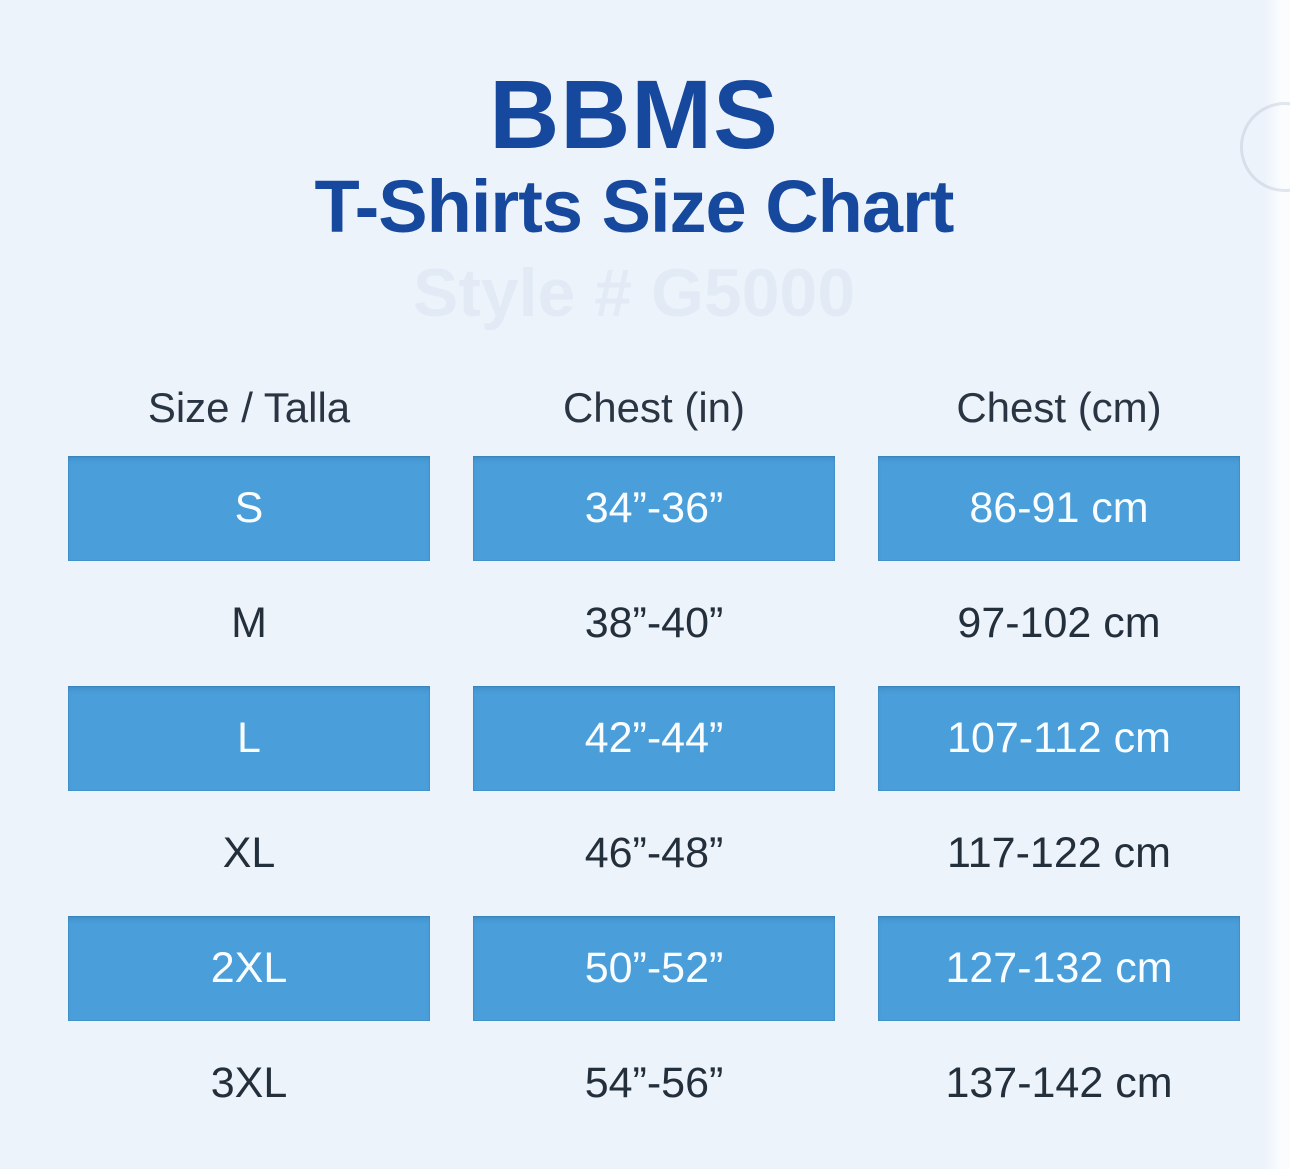 The height and width of the screenshot is (1169, 1290). What do you see at coordinates (249, 407) in the screenshot?
I see `column-header-size: Size / Talla` at bounding box center [249, 407].